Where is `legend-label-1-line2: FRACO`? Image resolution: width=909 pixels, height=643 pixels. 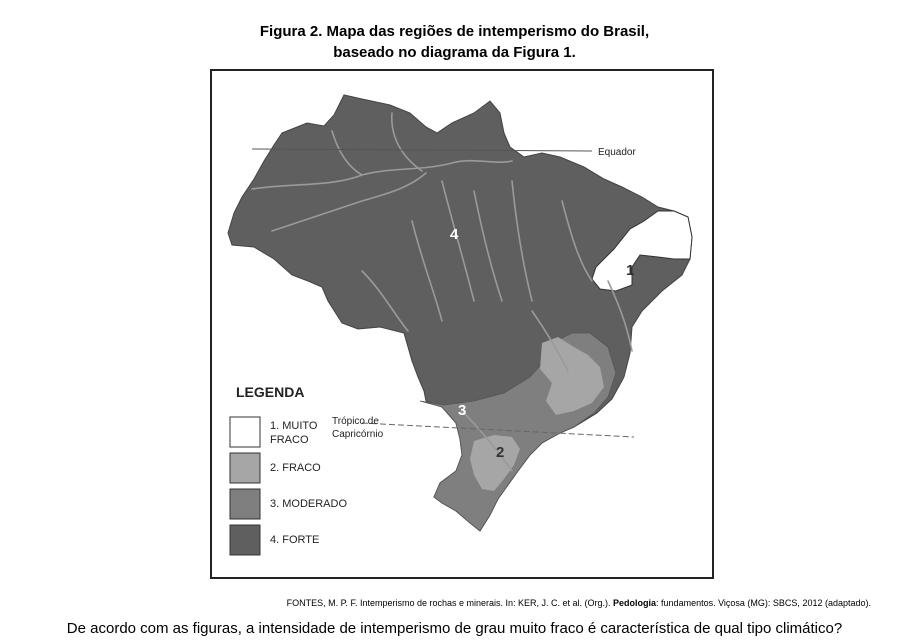 legend-label-1-line2: FRACO is located at coordinates (289, 440).